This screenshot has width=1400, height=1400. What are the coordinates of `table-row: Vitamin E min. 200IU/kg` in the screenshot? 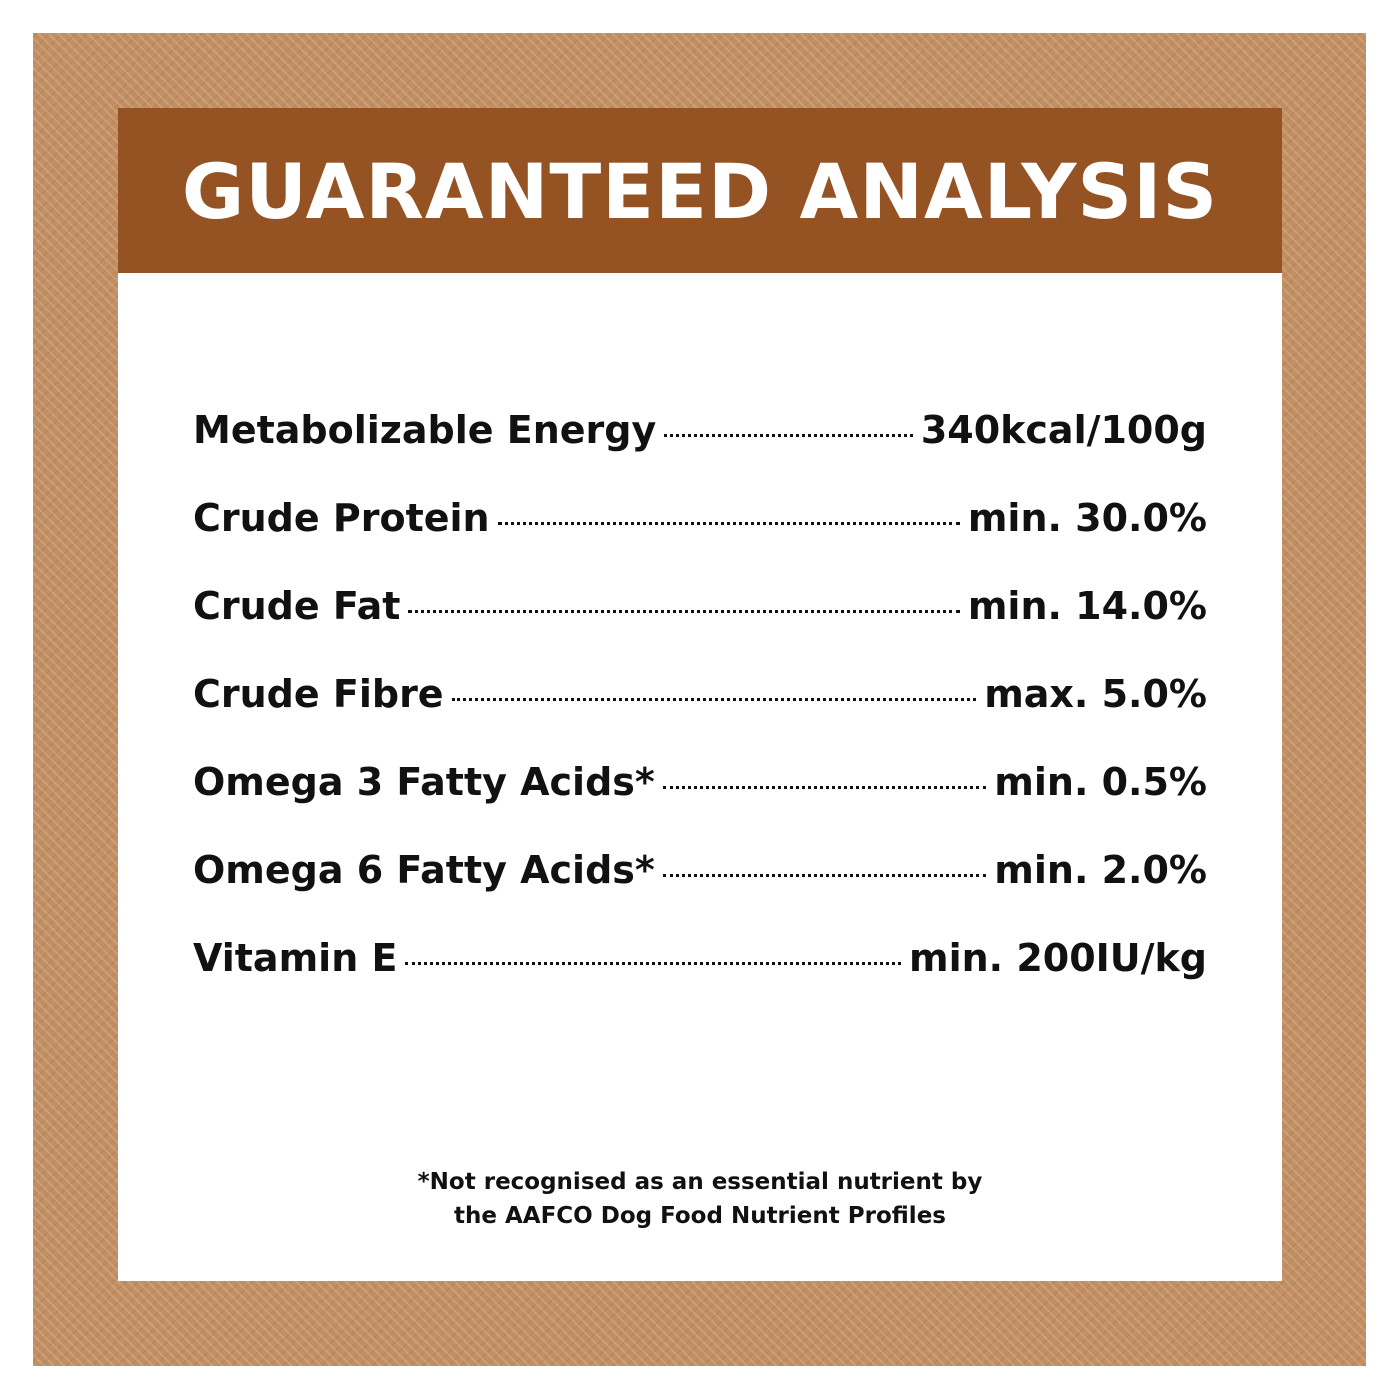 It's located at (700, 980).